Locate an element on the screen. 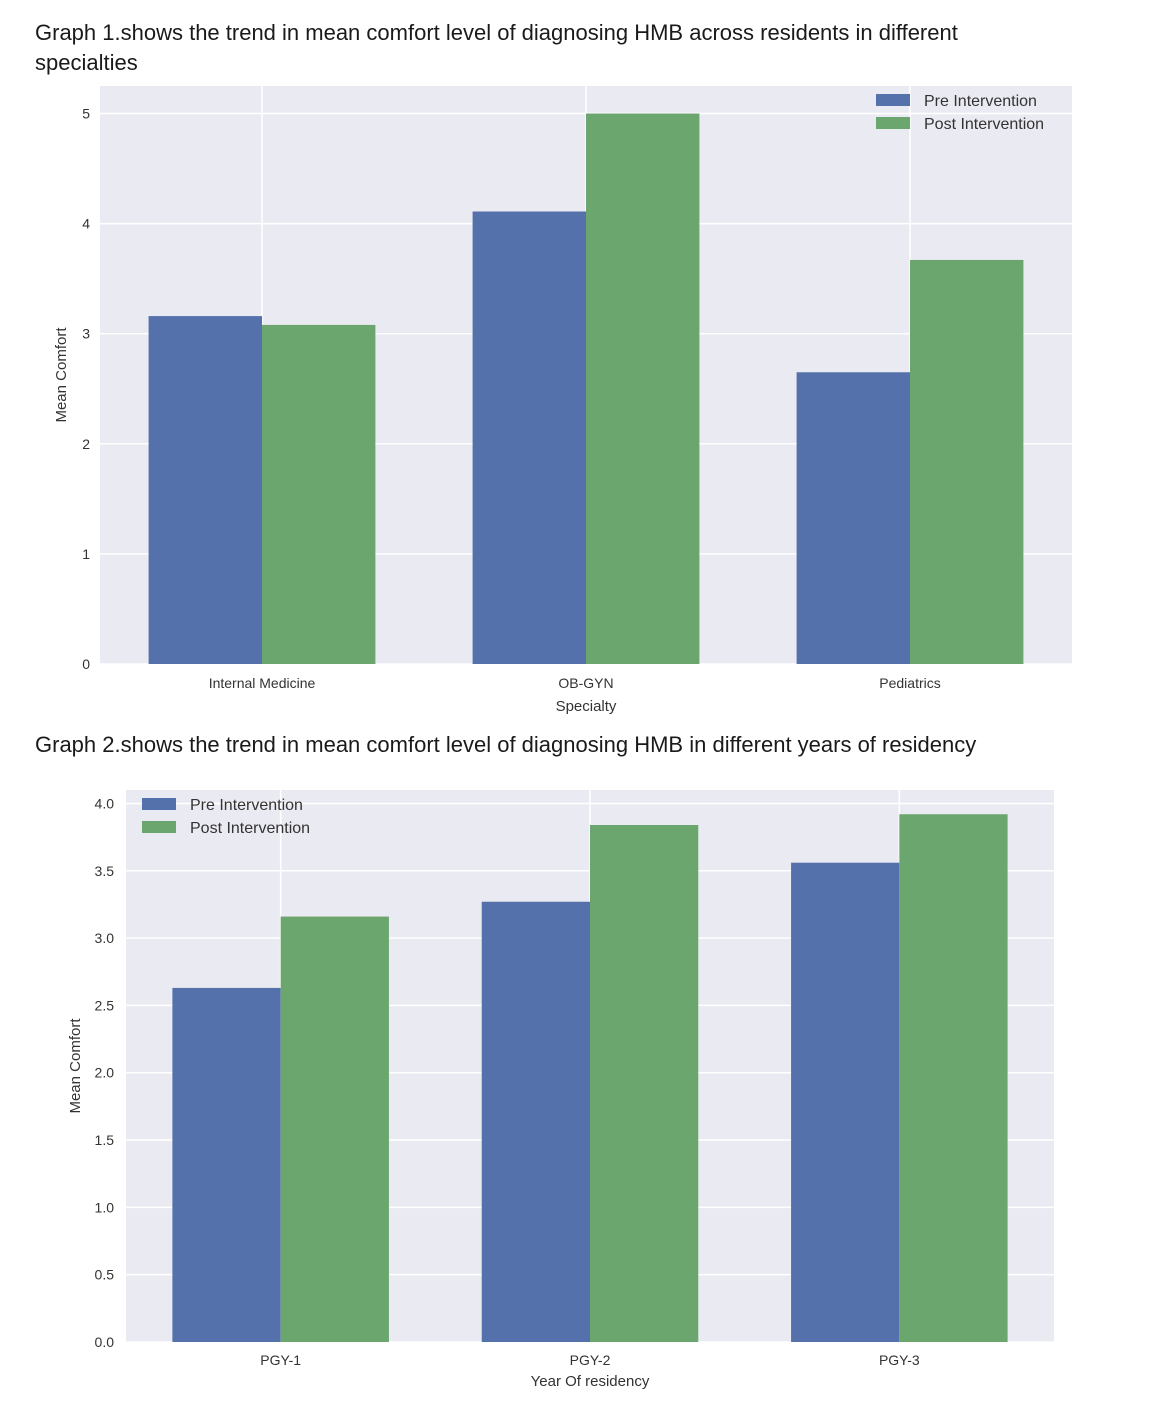 The width and height of the screenshot is (1156, 1406). bar-pre-intervention-pediatrics is located at coordinates (853, 518).